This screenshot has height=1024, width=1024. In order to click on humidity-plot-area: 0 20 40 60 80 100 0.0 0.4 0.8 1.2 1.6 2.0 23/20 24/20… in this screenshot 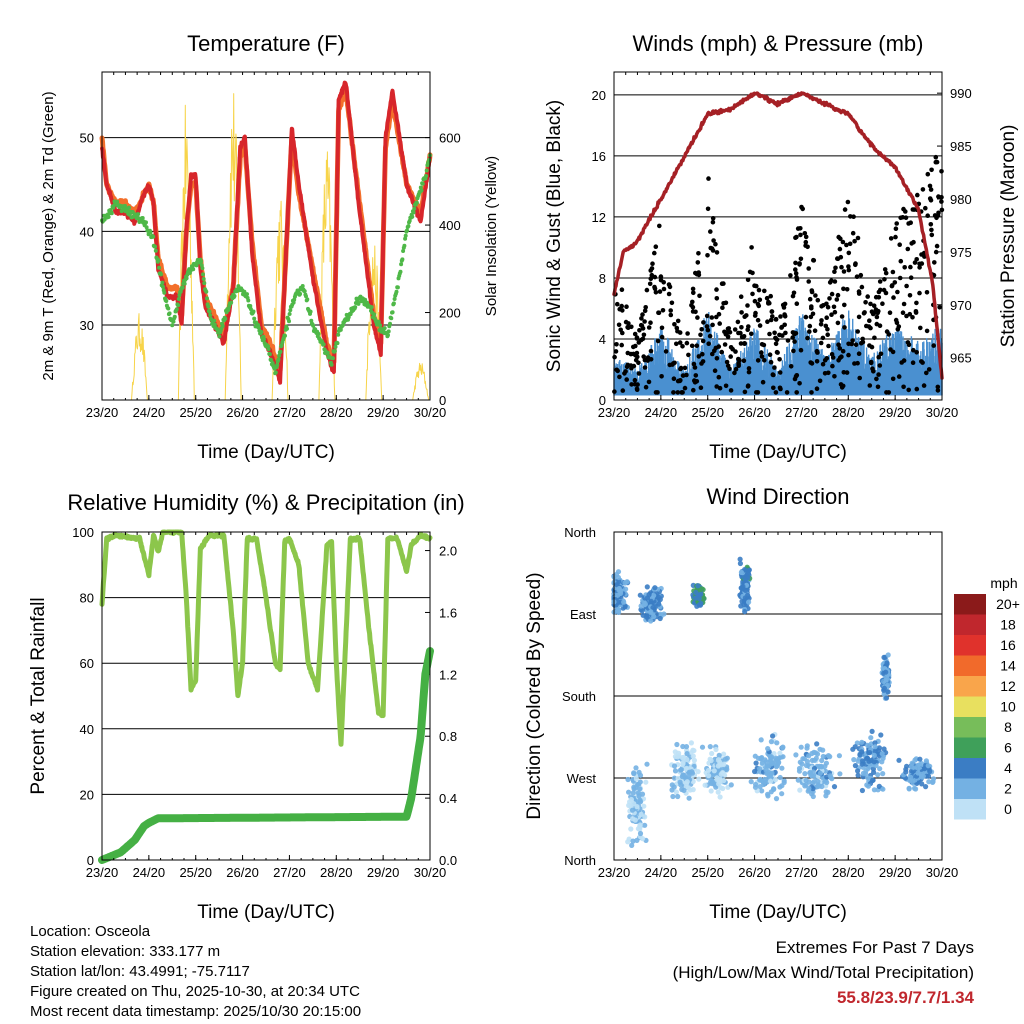, I will do `click(264, 702)`.